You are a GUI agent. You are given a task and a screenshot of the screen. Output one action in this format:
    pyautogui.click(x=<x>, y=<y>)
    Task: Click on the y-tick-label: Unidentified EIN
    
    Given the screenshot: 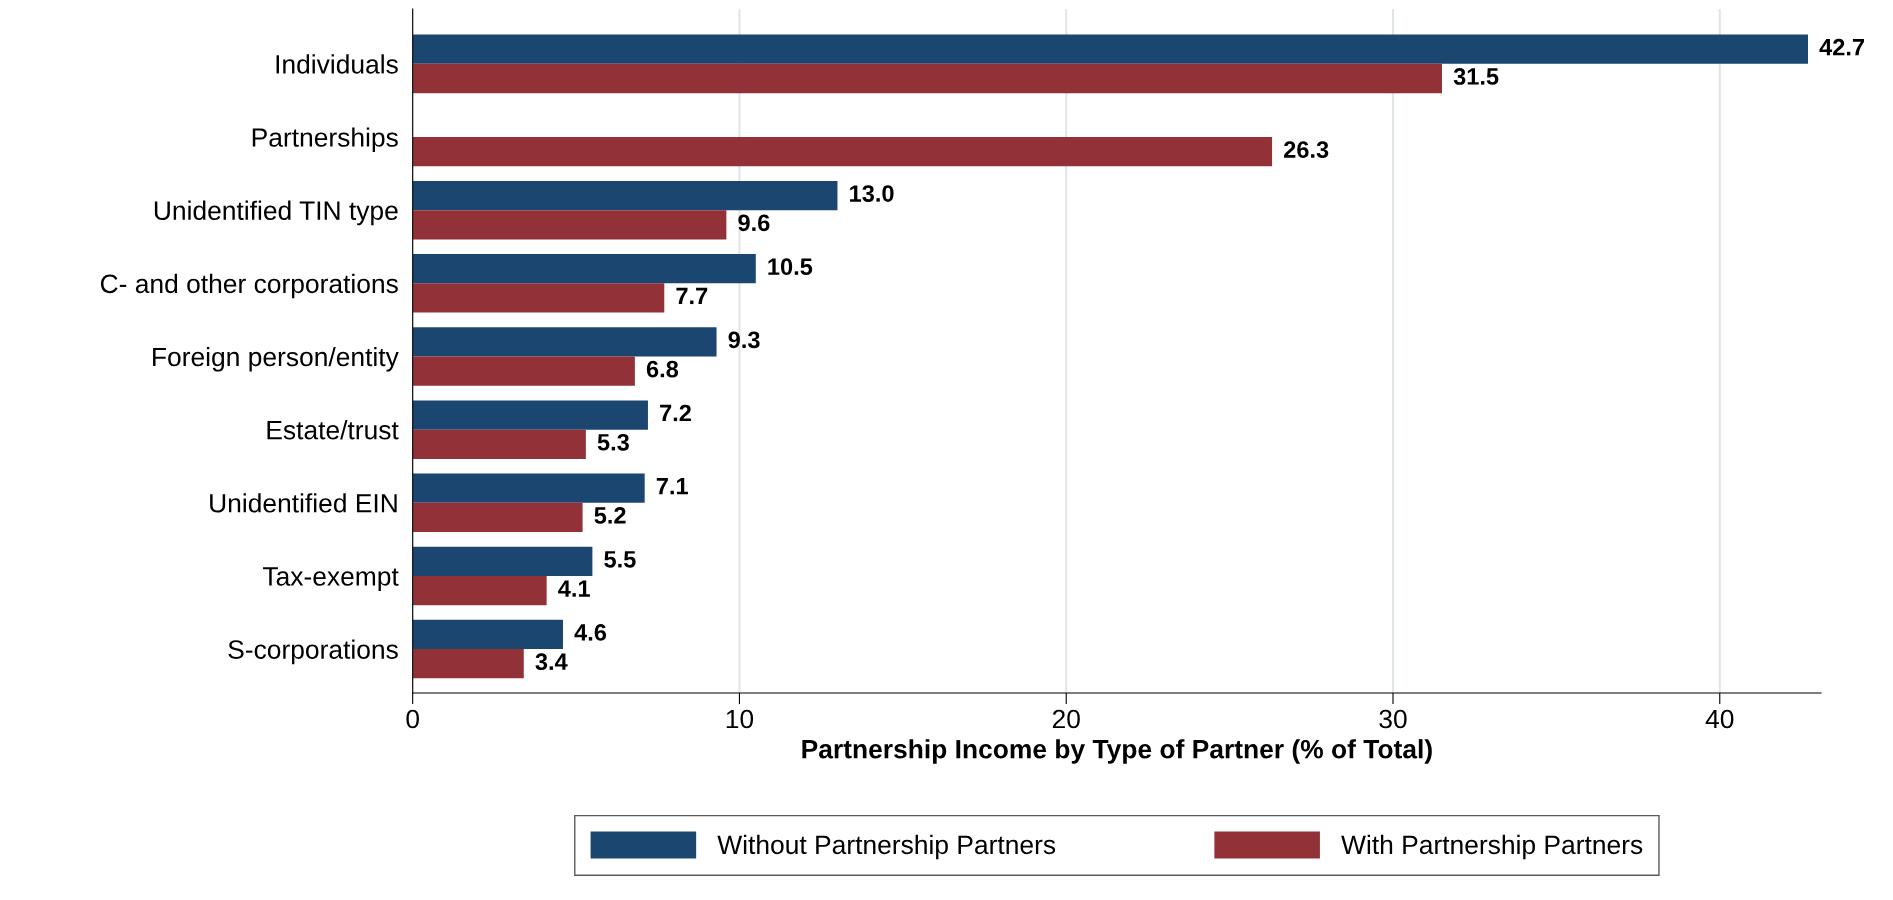 What is the action you would take?
    pyautogui.click(x=303, y=503)
    